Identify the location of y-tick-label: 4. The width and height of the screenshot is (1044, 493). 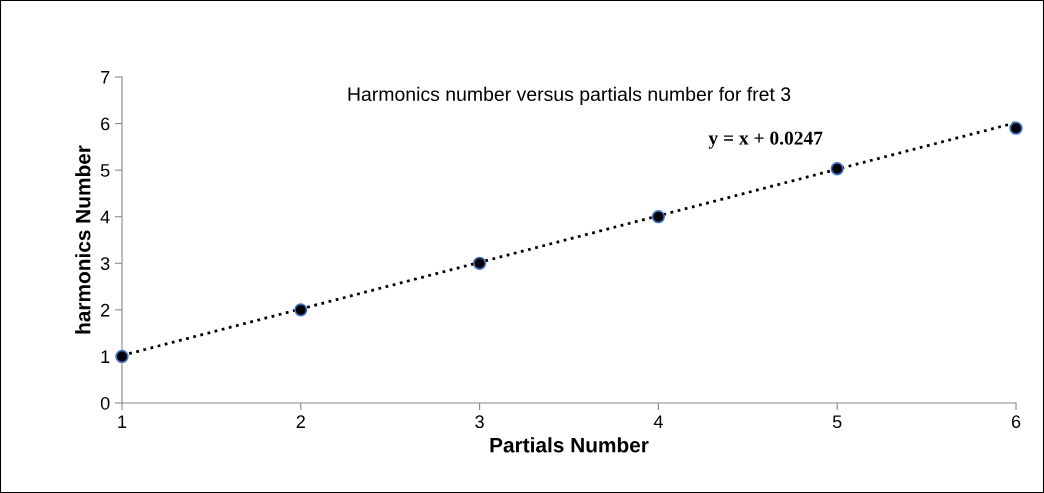
(105, 217).